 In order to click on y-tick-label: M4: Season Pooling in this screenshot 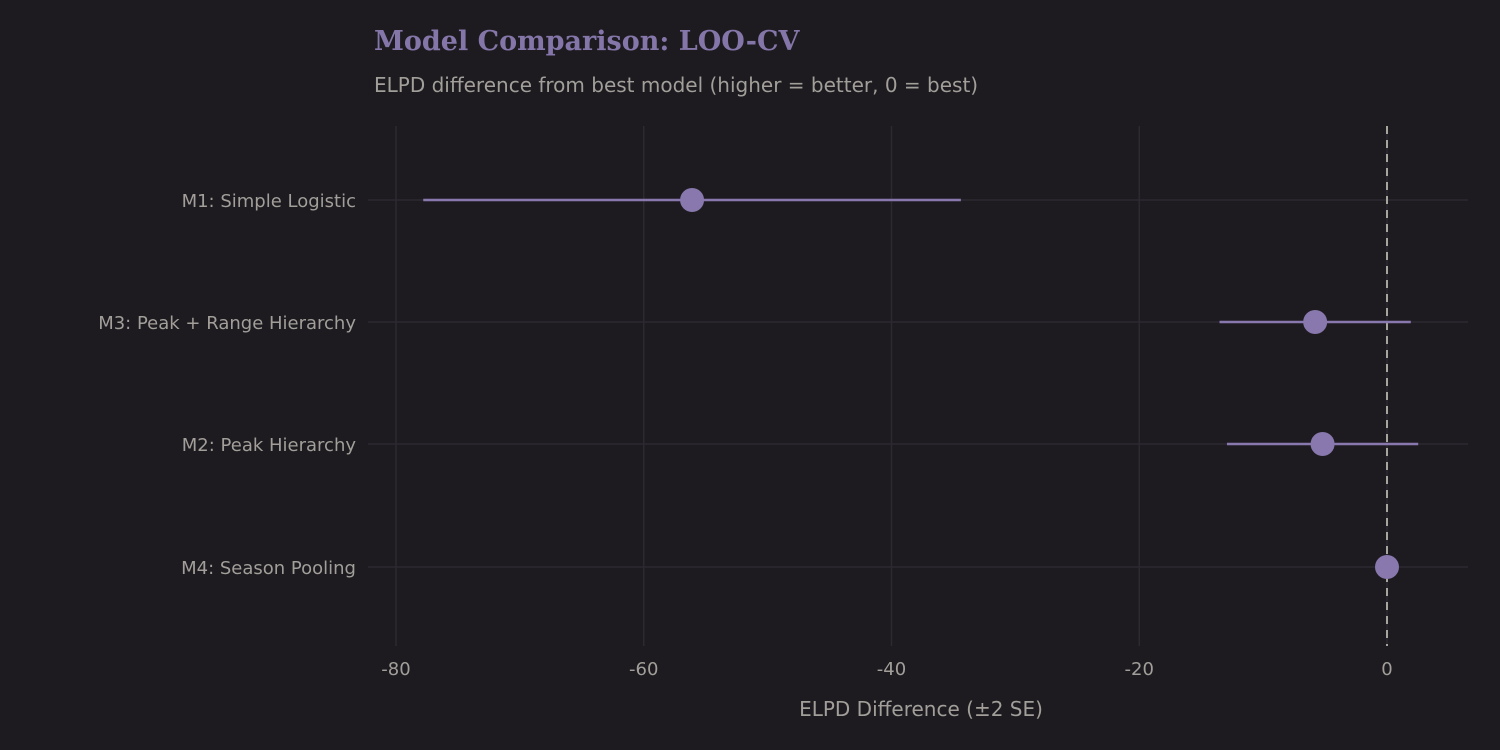, I will do `click(268, 568)`.